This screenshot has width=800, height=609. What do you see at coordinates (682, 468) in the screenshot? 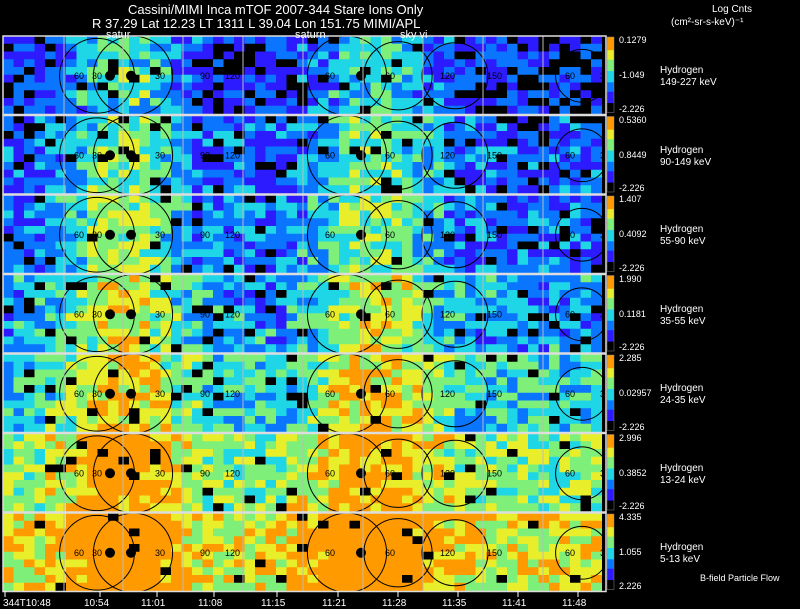
I see `row-species-label: Hydrogen` at bounding box center [682, 468].